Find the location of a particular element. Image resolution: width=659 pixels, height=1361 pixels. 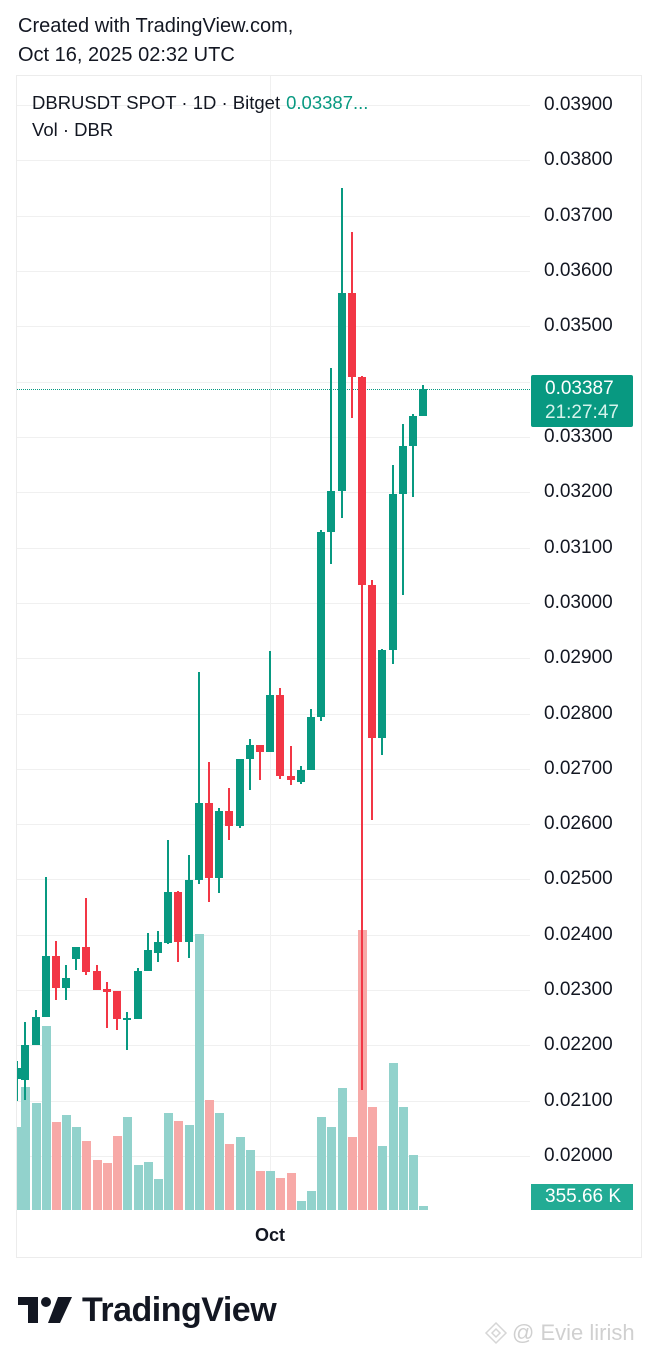

price-axis-label: 0.02500 is located at coordinates (578, 879).